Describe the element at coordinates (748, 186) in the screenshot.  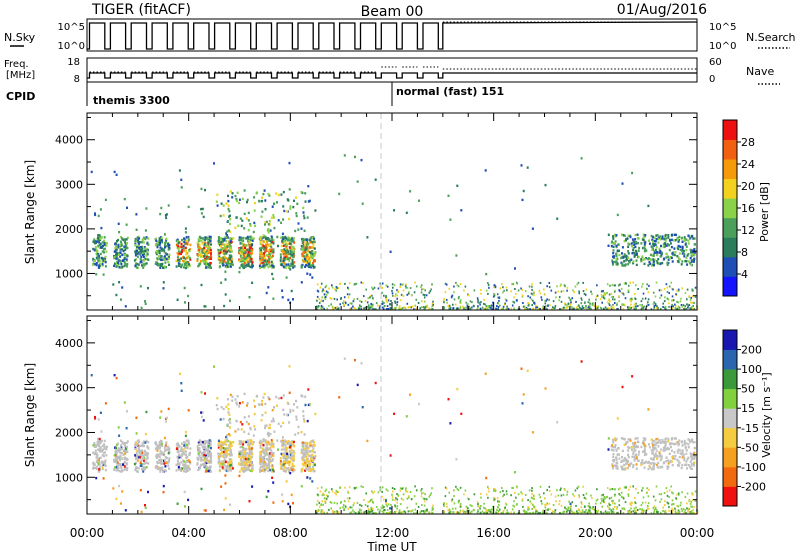
I see `colorbar-tick-label: 20` at that location.